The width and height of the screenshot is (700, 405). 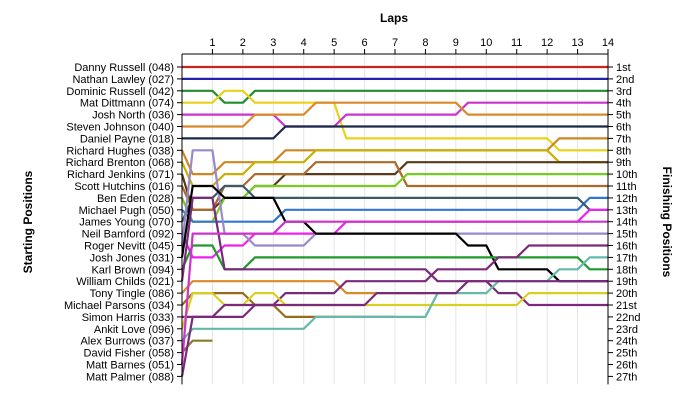 What do you see at coordinates (130, 366) in the screenshot?
I see `start-driver-label: Matt Barnes (051)` at bounding box center [130, 366].